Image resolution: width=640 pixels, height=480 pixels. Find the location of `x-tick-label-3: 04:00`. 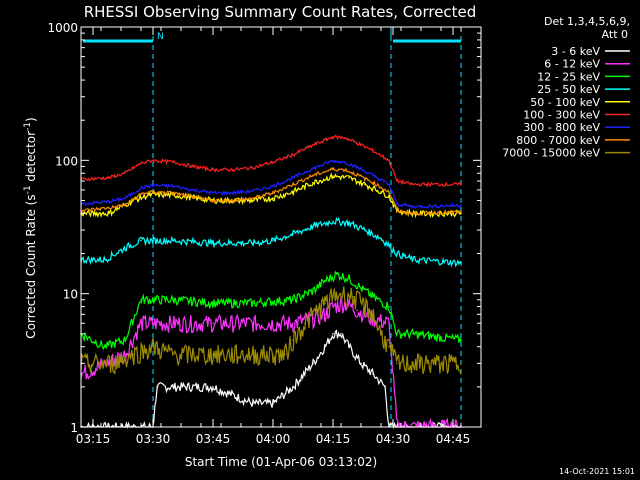

x-tick-label-3: 04:00 is located at coordinates (273, 439).